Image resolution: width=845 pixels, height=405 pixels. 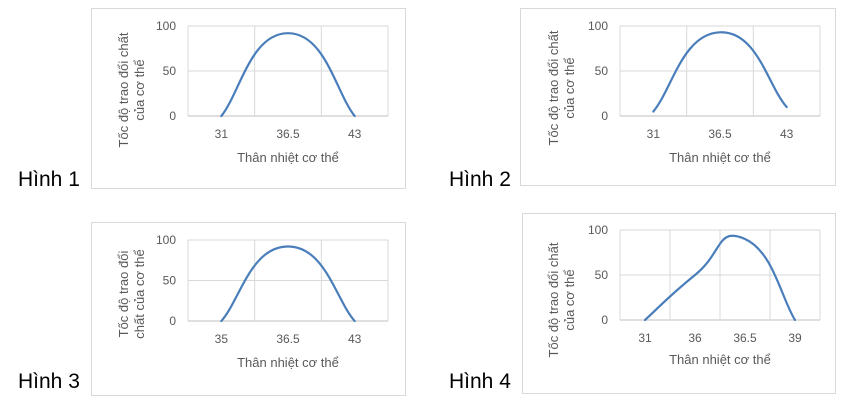 What do you see at coordinates (139, 293) in the screenshot?
I see `y-axis-title: chất của cơ thể` at bounding box center [139, 293].